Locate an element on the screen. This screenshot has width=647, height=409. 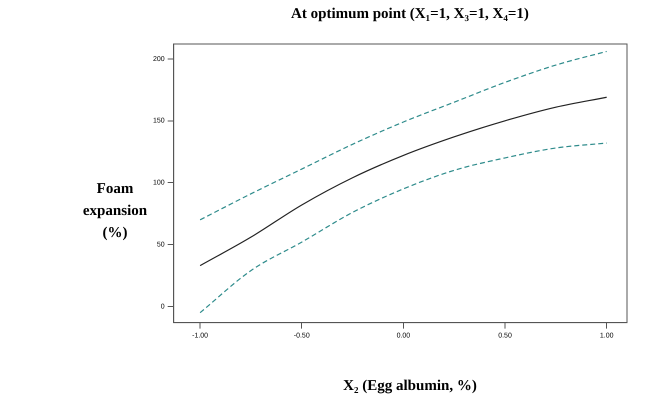
chart-title: At optimum point (X₁=1, X₃=1, X₄=1) is located at coordinates (410, 14).